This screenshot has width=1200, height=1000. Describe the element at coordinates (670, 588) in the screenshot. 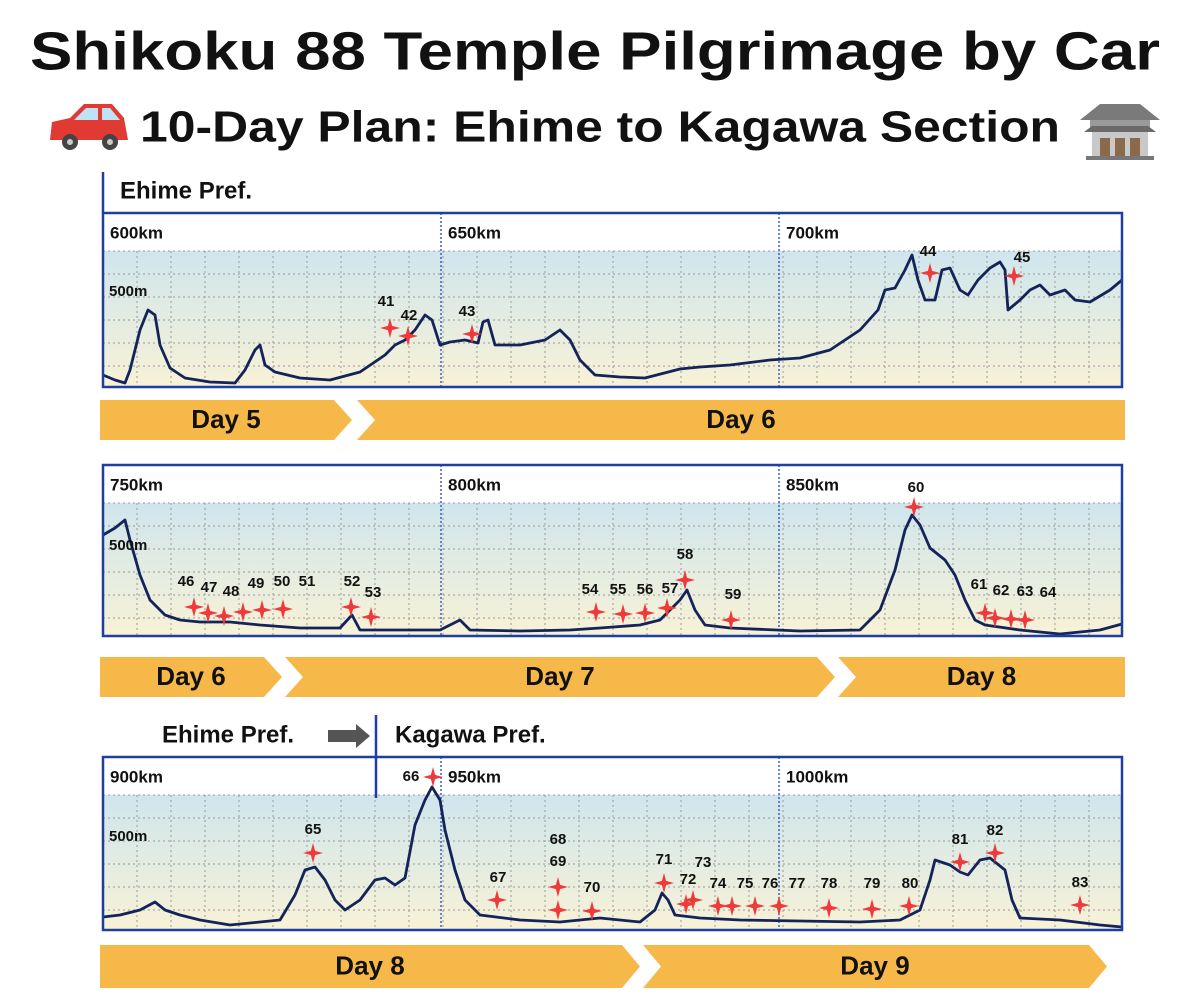

I see `temple-number: 57` at that location.